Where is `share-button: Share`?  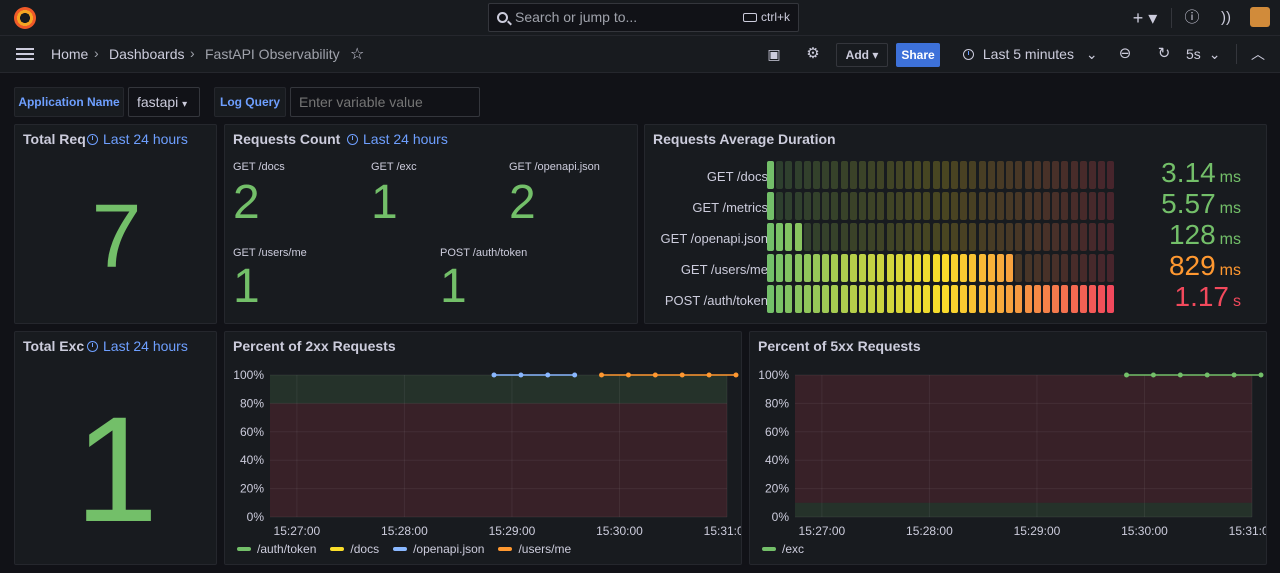
share-button: Share is located at coordinates (918, 55).